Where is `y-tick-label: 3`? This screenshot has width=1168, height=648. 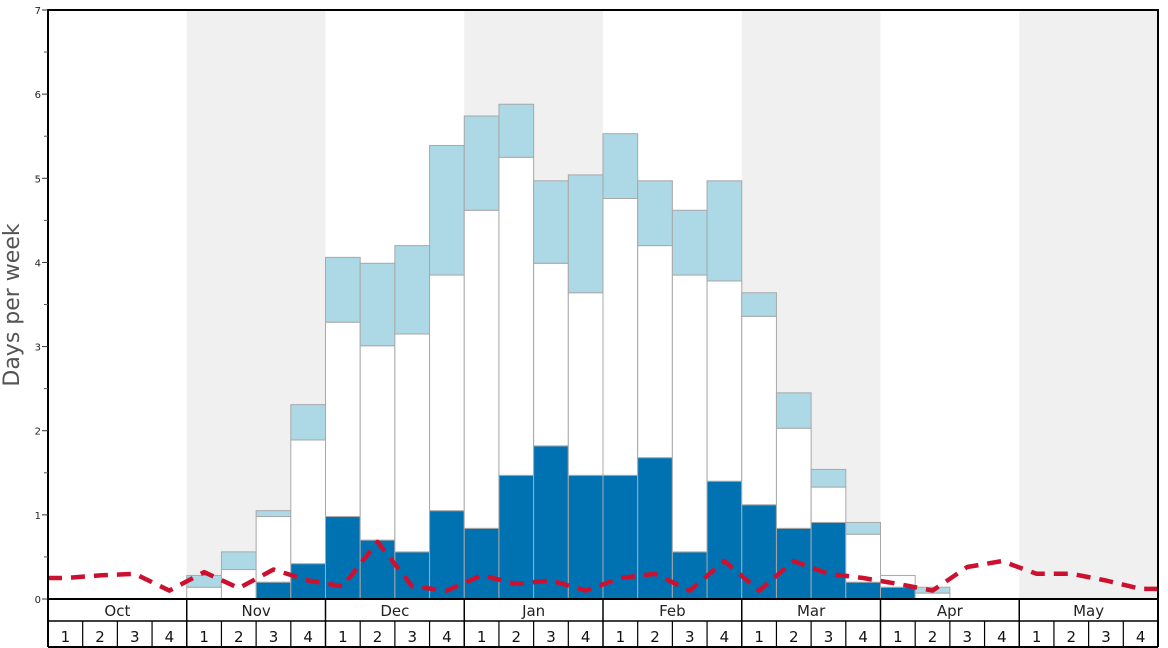
y-tick-label: 3 is located at coordinates (38, 348).